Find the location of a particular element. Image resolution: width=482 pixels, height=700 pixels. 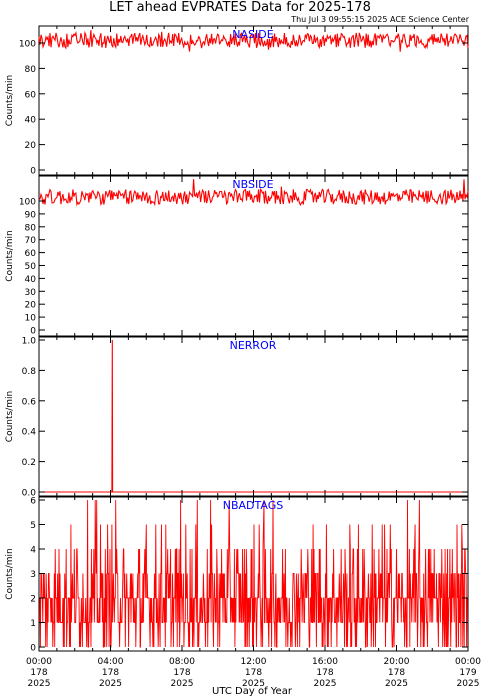

panel-label: NBADTAGS is located at coordinates (253, 505).